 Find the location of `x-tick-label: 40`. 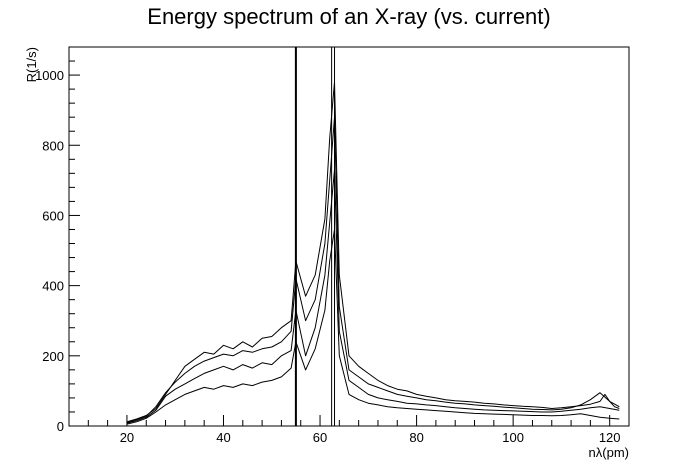

x-tick-label: 40 is located at coordinates (223, 437).